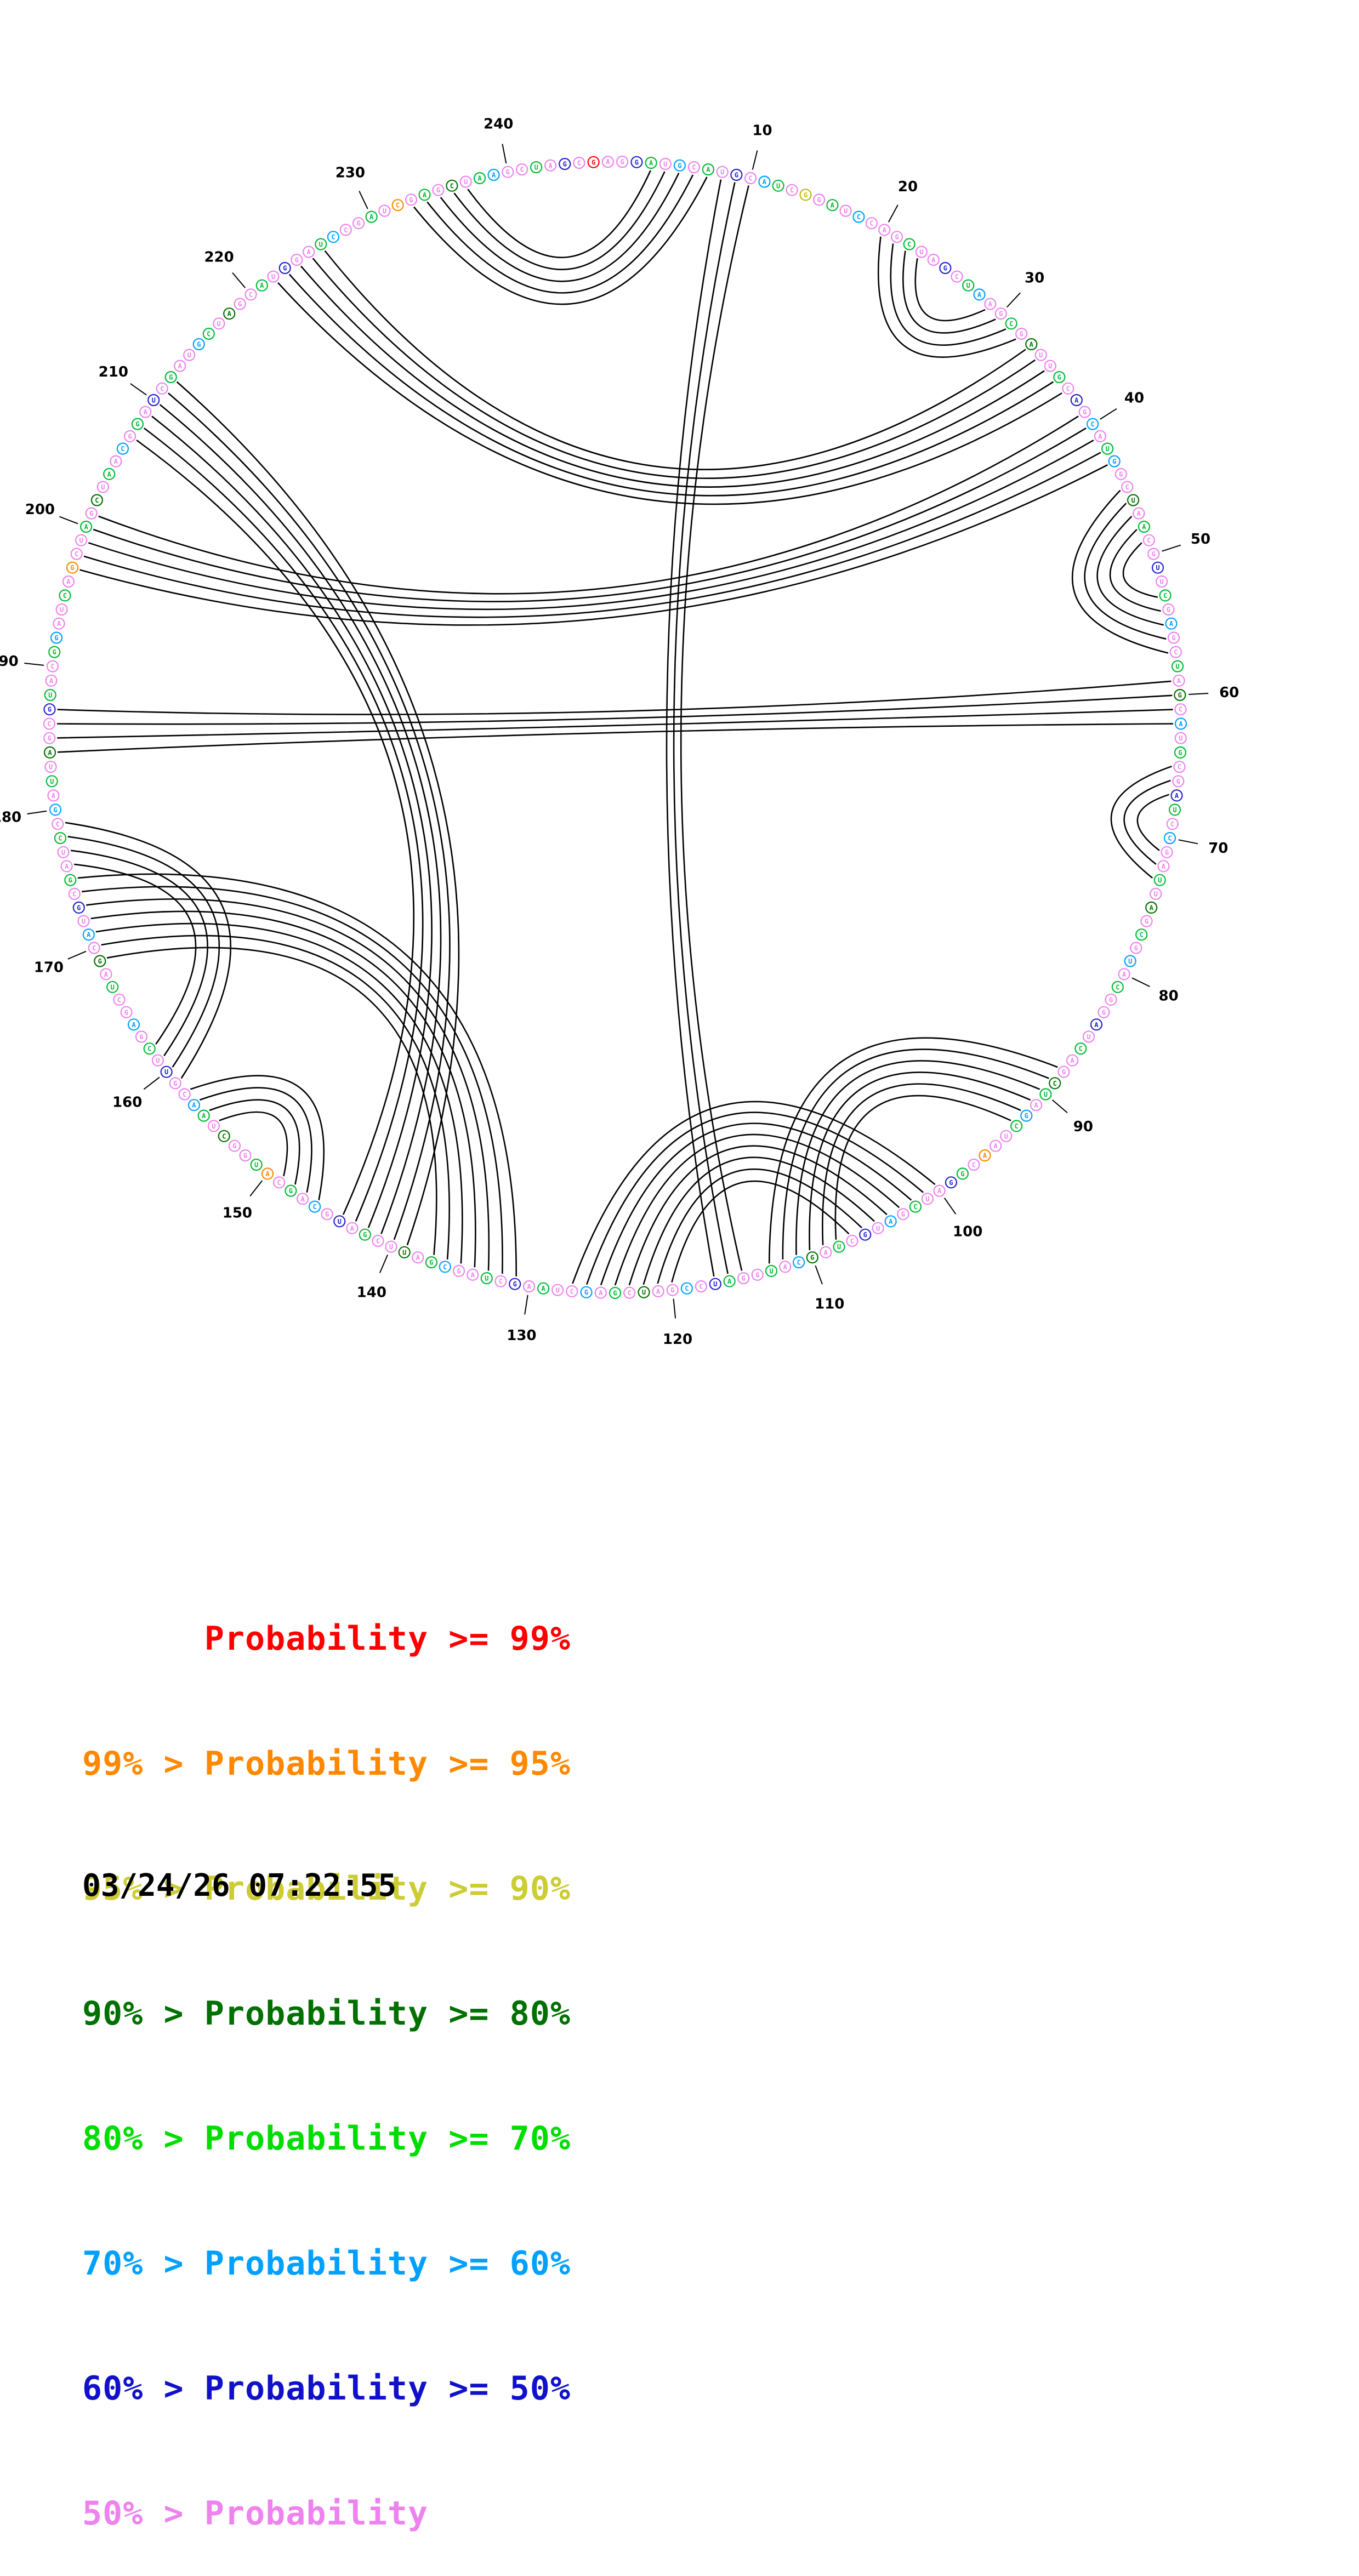  Describe the element at coordinates (9, 661) in the screenshot. I see `tick-label: 190` at that location.